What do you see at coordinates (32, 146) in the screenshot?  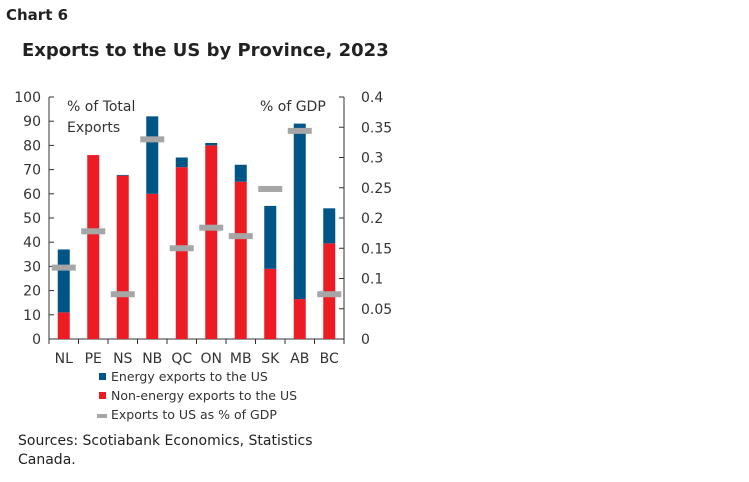 I see `left-tick-label: 80` at bounding box center [32, 146].